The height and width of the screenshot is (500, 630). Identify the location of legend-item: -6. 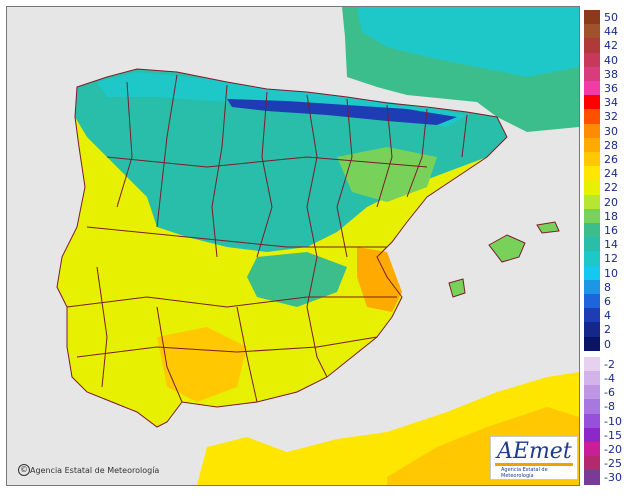
(607, 393).